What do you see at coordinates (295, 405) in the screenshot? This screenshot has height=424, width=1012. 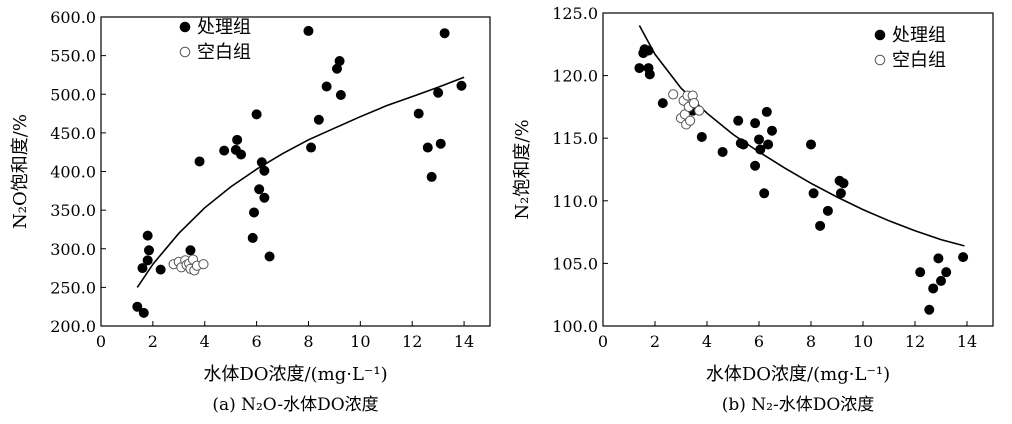 I see `panel-caption: (a) N₂O-水体DO浓度` at bounding box center [295, 405].